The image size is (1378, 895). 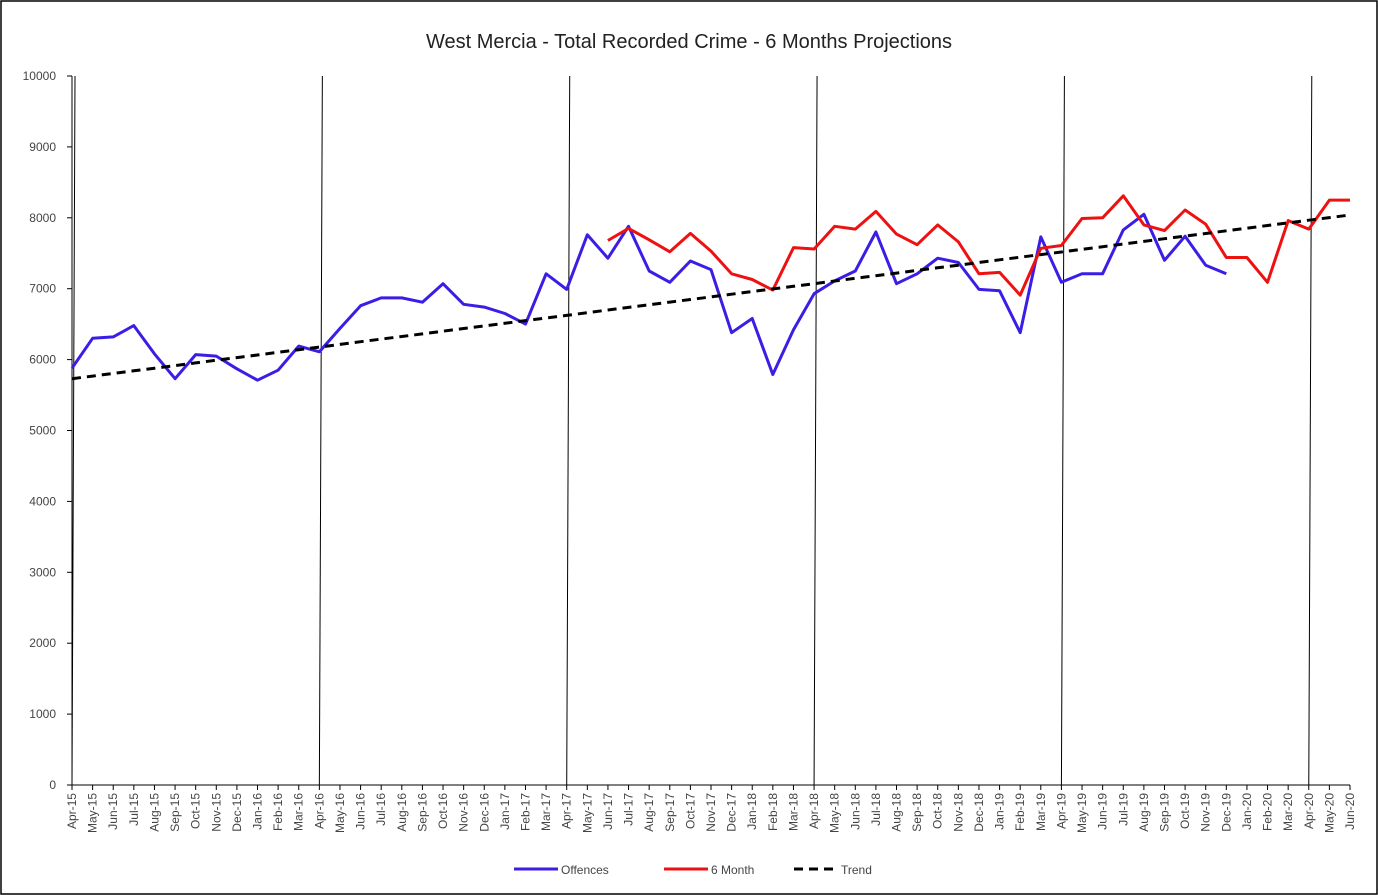 What do you see at coordinates (1350, 811) in the screenshot?
I see `x-tick-label: Jun-20` at bounding box center [1350, 811].